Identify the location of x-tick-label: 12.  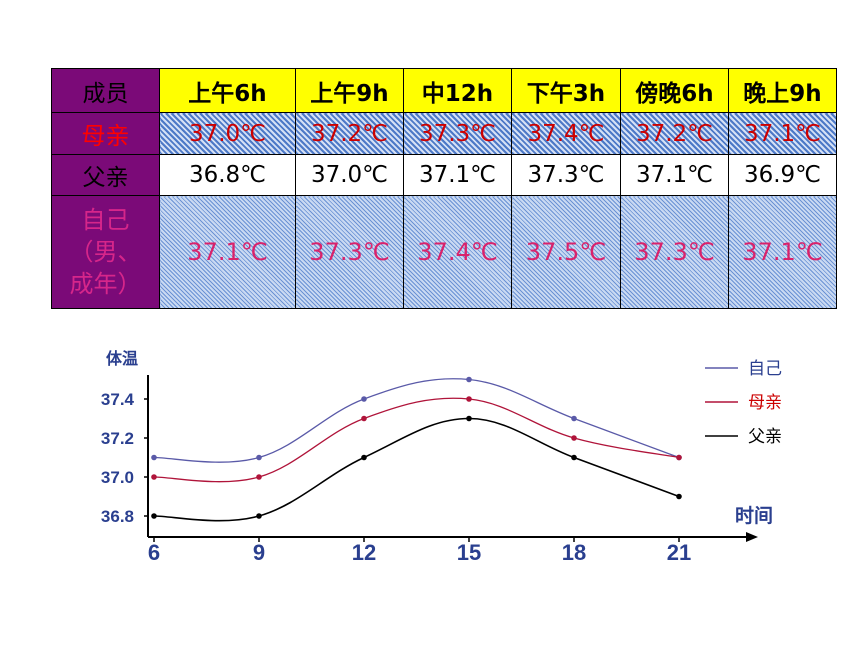
(364, 552).